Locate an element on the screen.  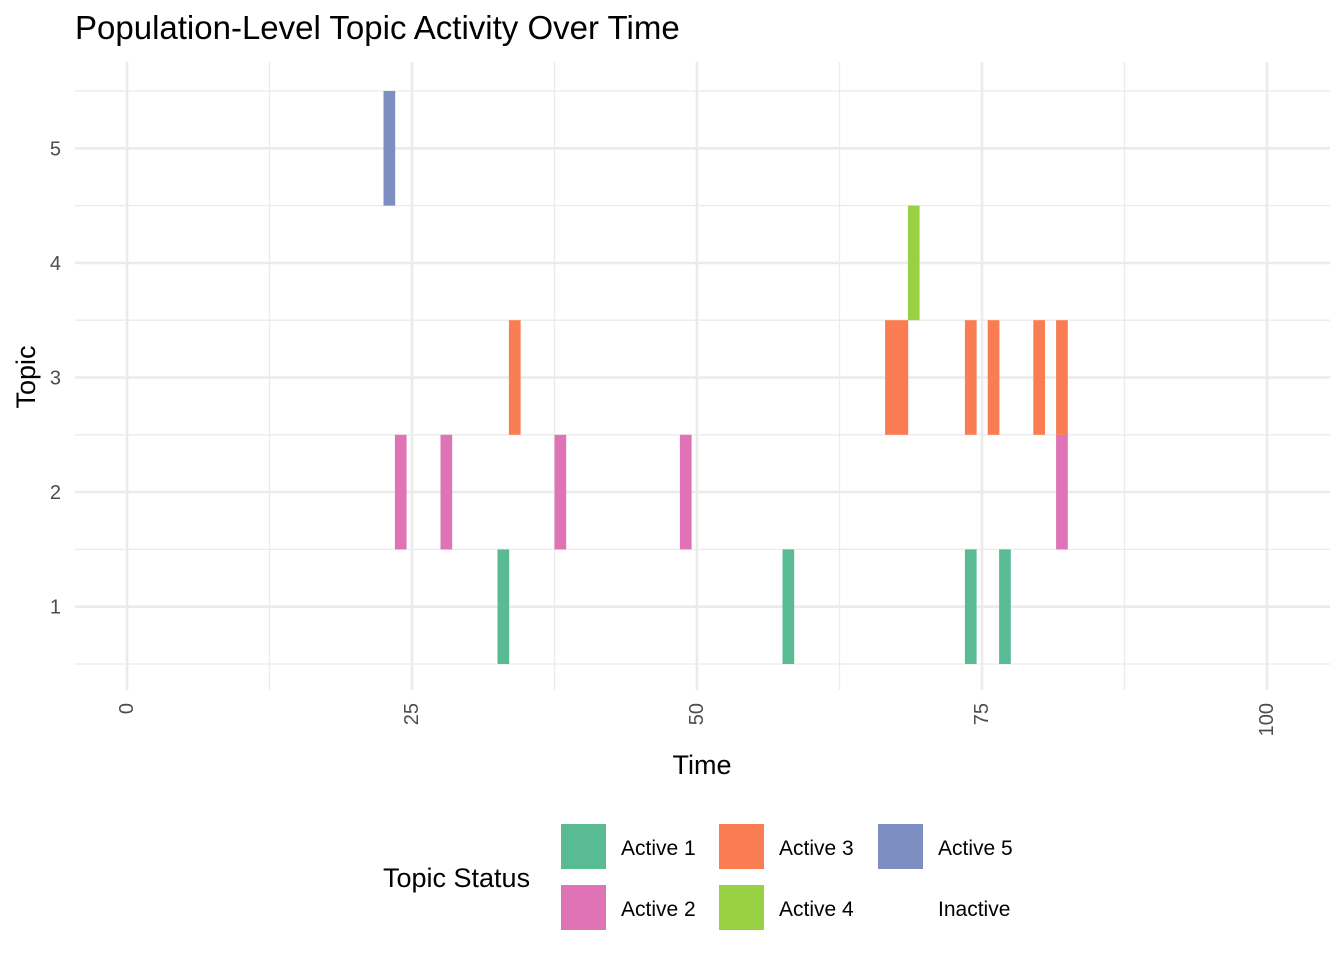
legend-label: Active 1 is located at coordinates (658, 848).